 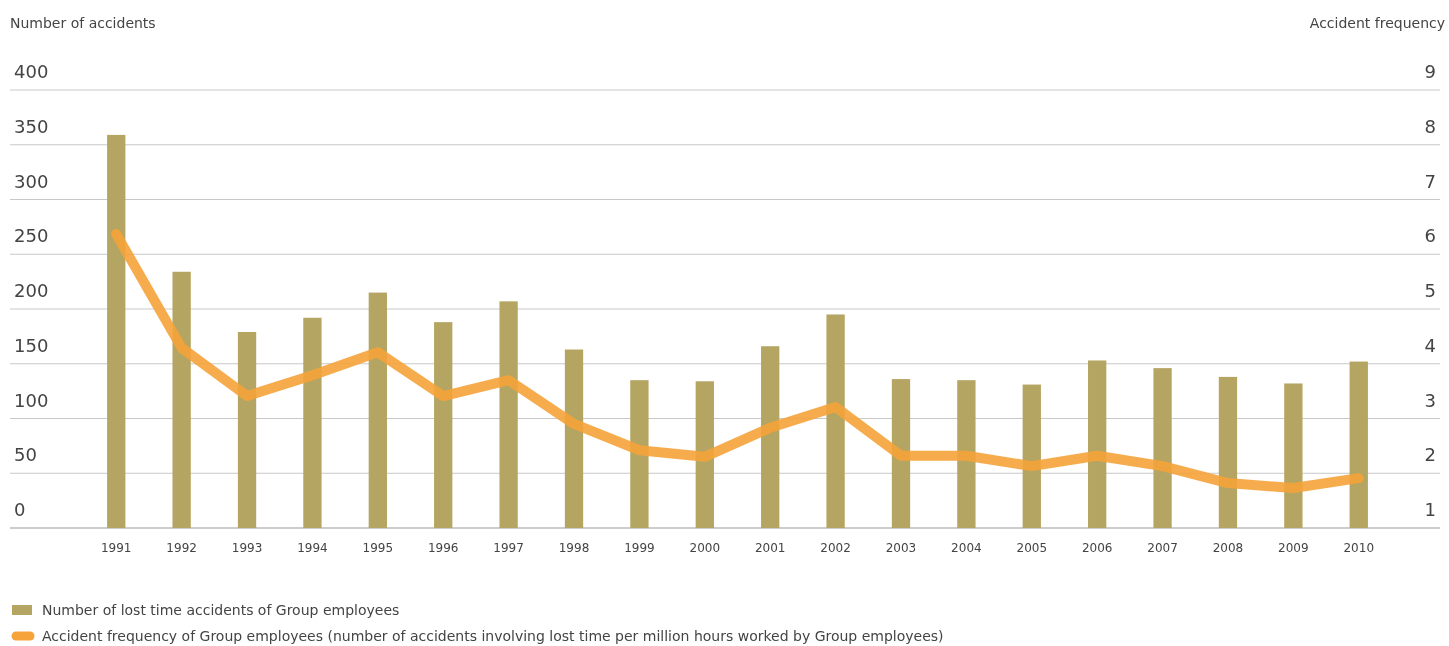 I want to click on y-tick-label: 200, so click(x=31, y=290).